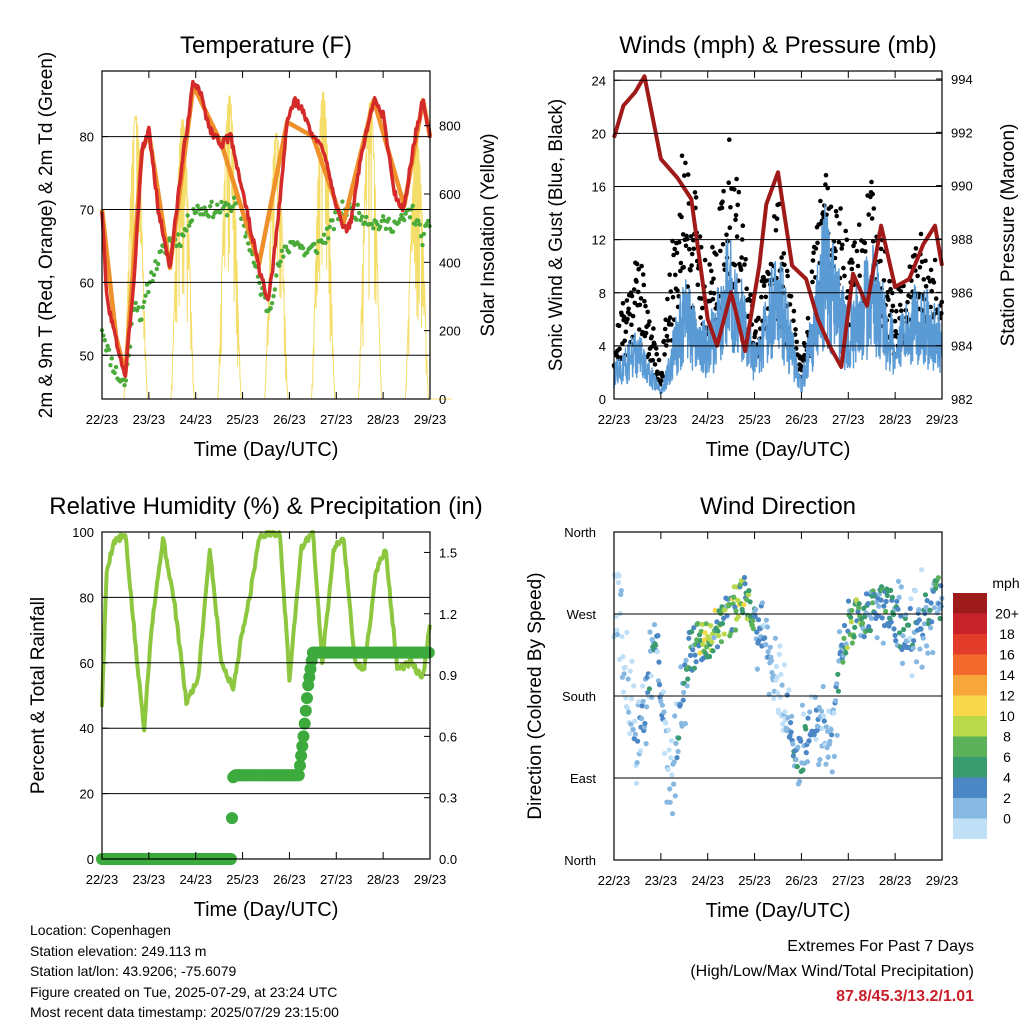 The width and height of the screenshot is (1024, 1024). Describe the element at coordinates (778, 506) in the screenshot. I see `direction-title: Wind Direction` at that location.